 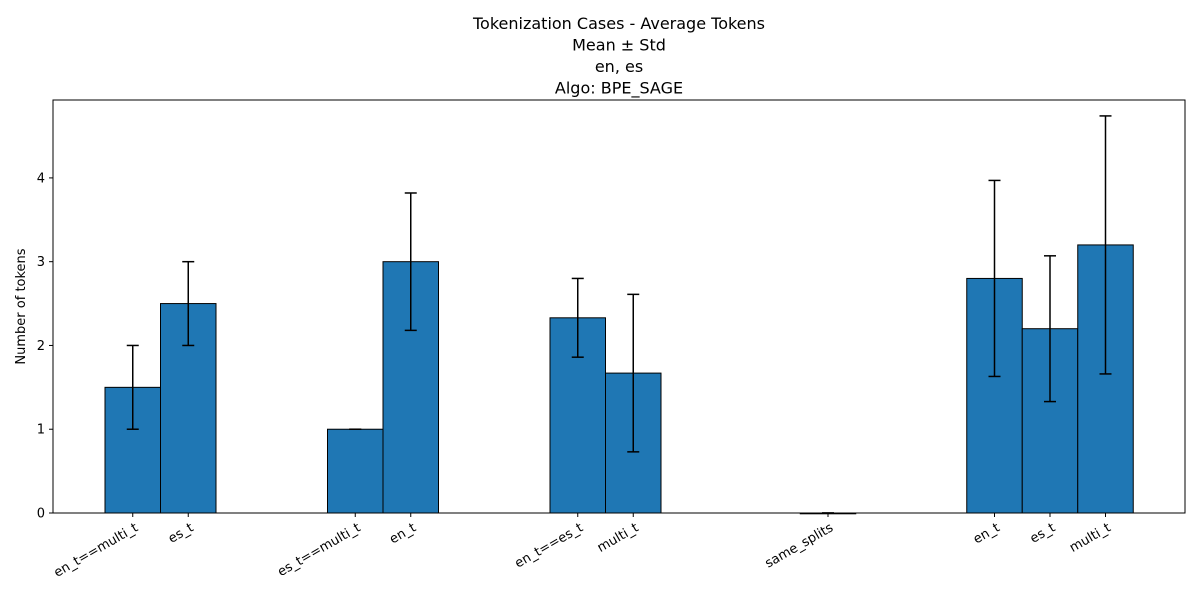 I want to click on x-tick-label: same_splits, so click(x=800, y=545).